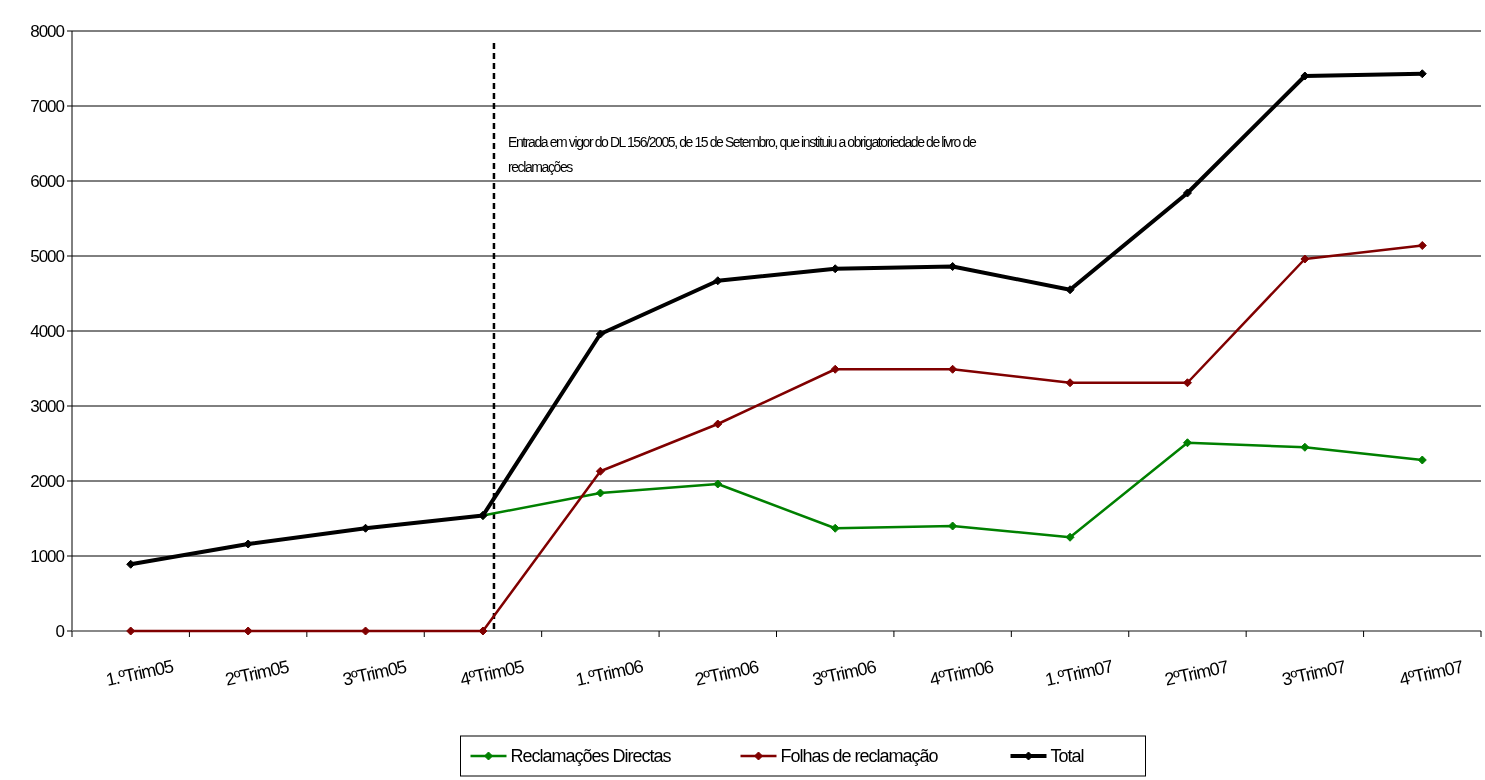 The width and height of the screenshot is (1485, 780). I want to click on x-tick-label: 4ºTrim07, so click(1431, 673).